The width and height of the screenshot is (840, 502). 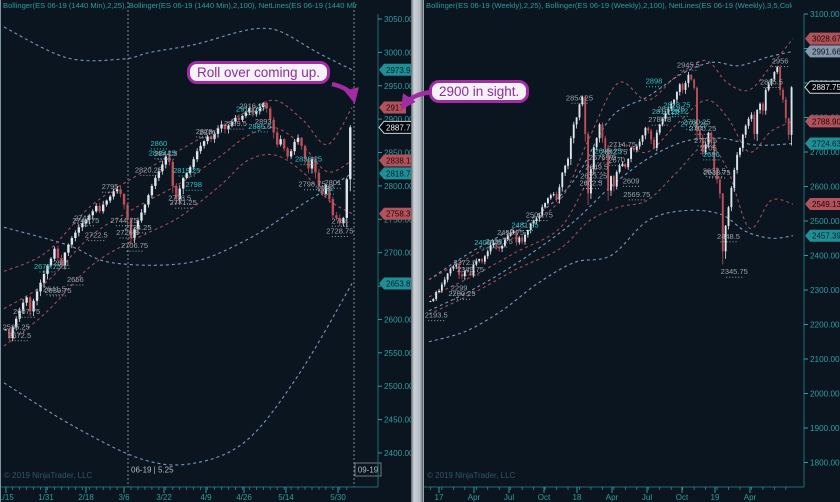 I want to click on svg-text: 2818.78, so click(x=398, y=173).